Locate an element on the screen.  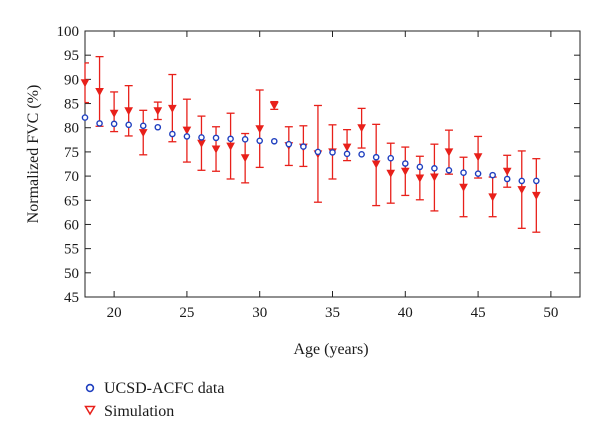
y-tick-label: 50 is located at coordinates (71, 274).